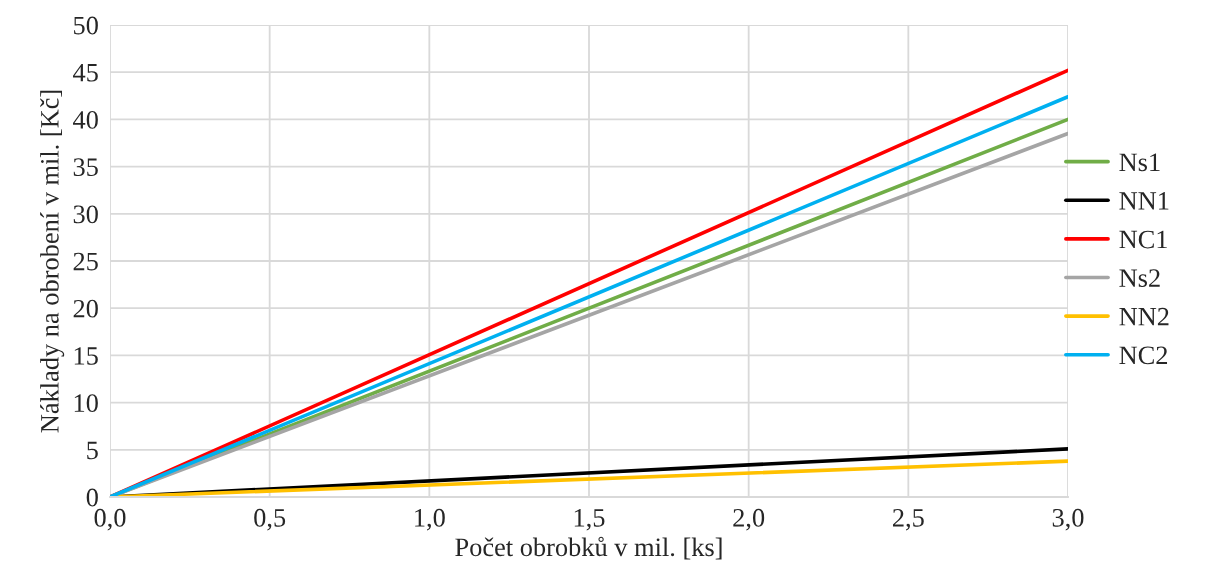 Image resolution: width=1205 pixels, height=588 pixels. Describe the element at coordinates (908, 519) in the screenshot. I see `x-tick-label: 2,5` at that location.